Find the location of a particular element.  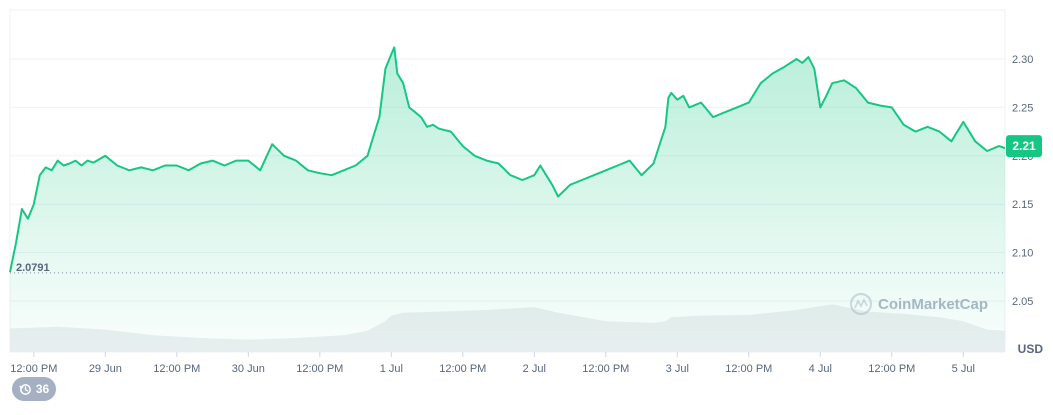

current-price-marker: 2.21 is located at coordinates (1024, 146).